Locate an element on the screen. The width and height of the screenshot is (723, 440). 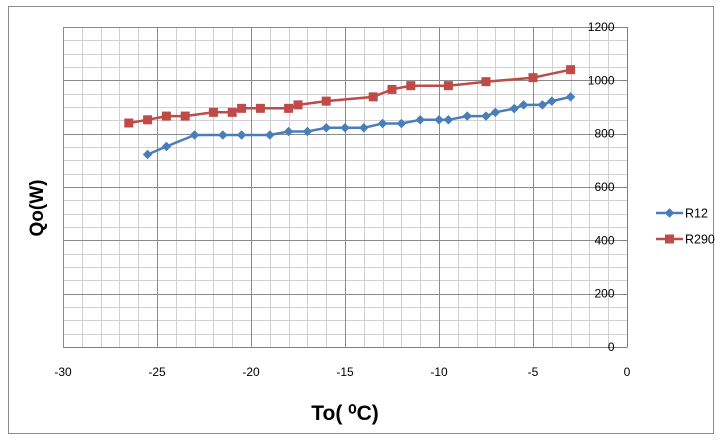
x-tick-label: -20 is located at coordinates (251, 372).